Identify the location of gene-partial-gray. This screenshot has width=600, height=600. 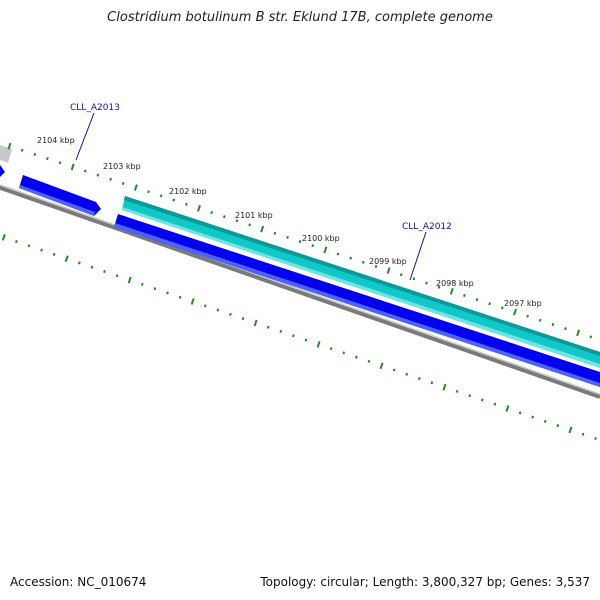
(6, 154).